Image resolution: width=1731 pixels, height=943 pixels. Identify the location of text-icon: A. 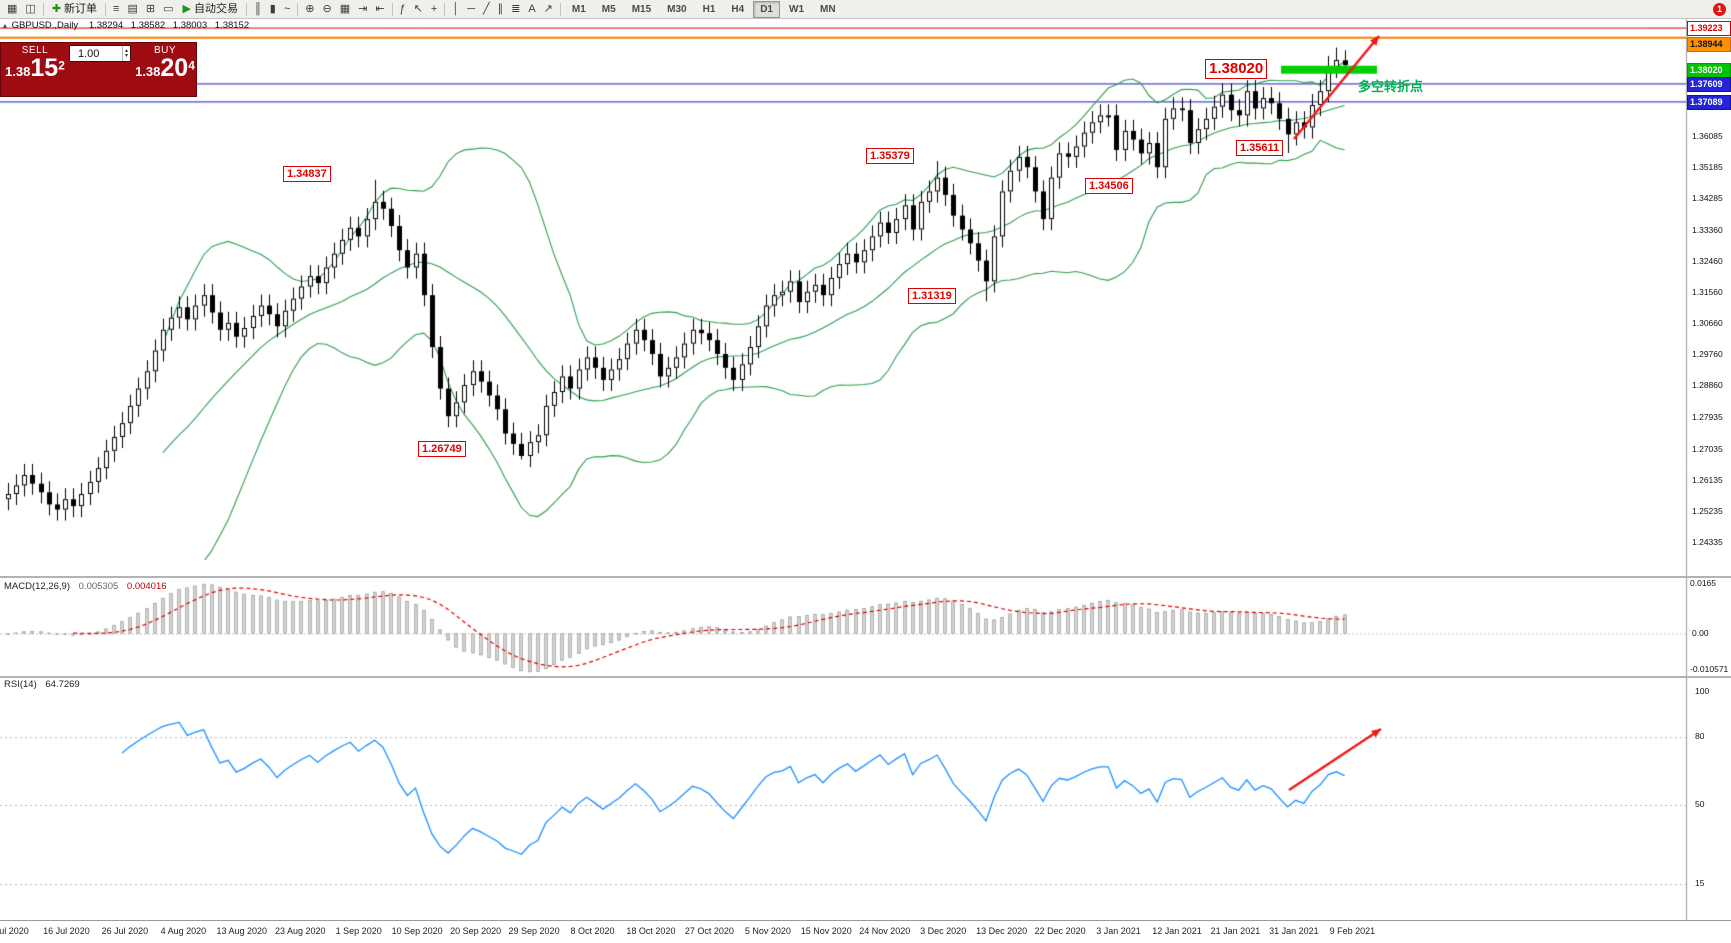
(532, 9).